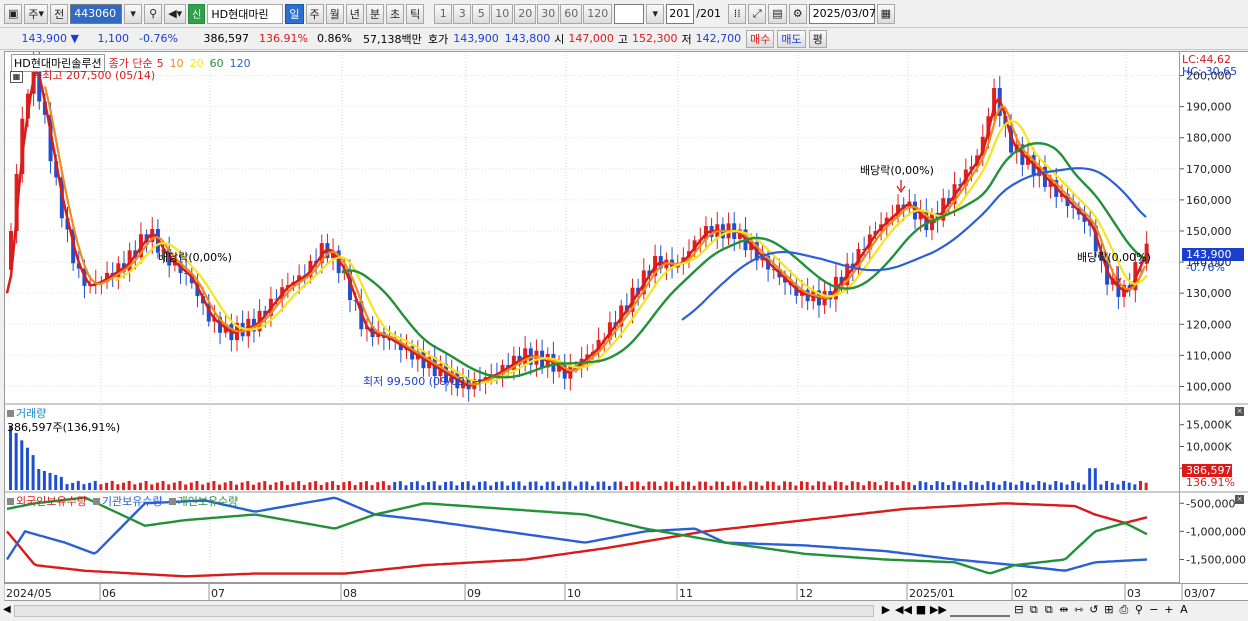 This screenshot has height=621, width=1248. Describe the element at coordinates (197, 13) in the screenshot. I see `new-badge: 신` at that location.